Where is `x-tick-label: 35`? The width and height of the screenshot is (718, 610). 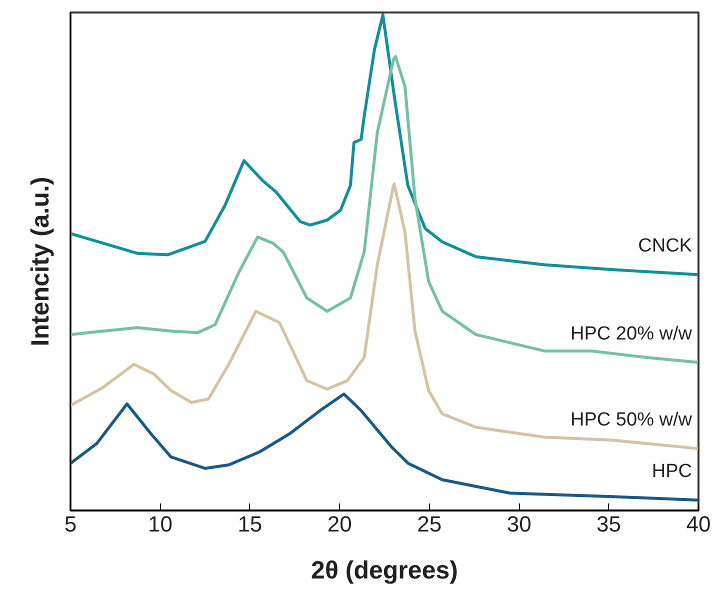
x-tick-label: 35 is located at coordinates (609, 524).